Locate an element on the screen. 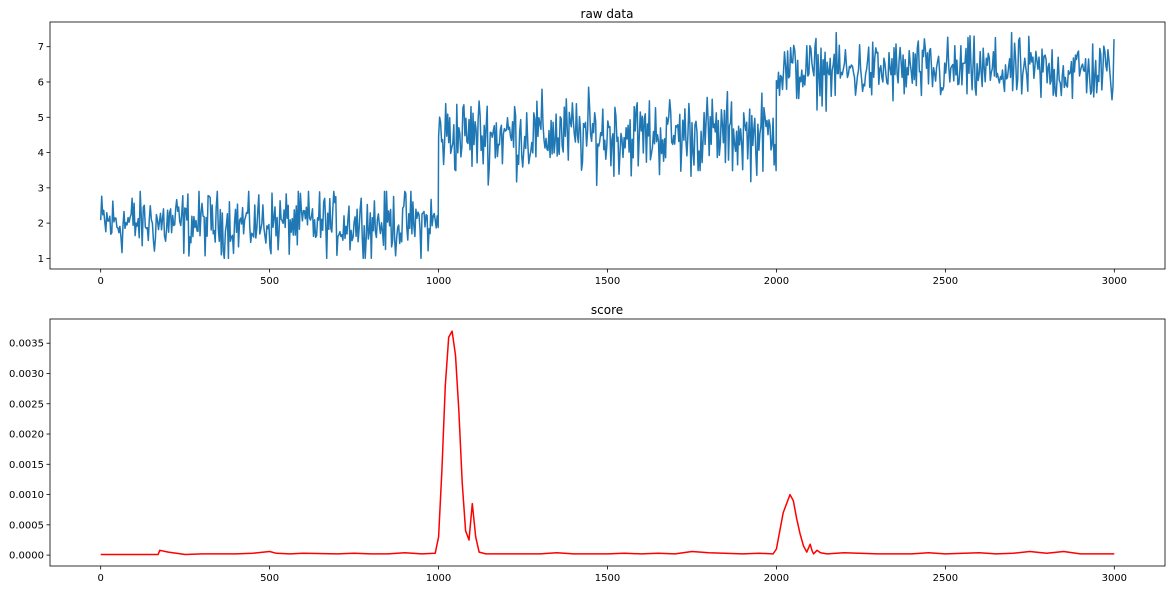 Image resolution: width=1175 pixels, height=590 pixels. raw-data-ytick-label: 5 is located at coordinates (41, 118).